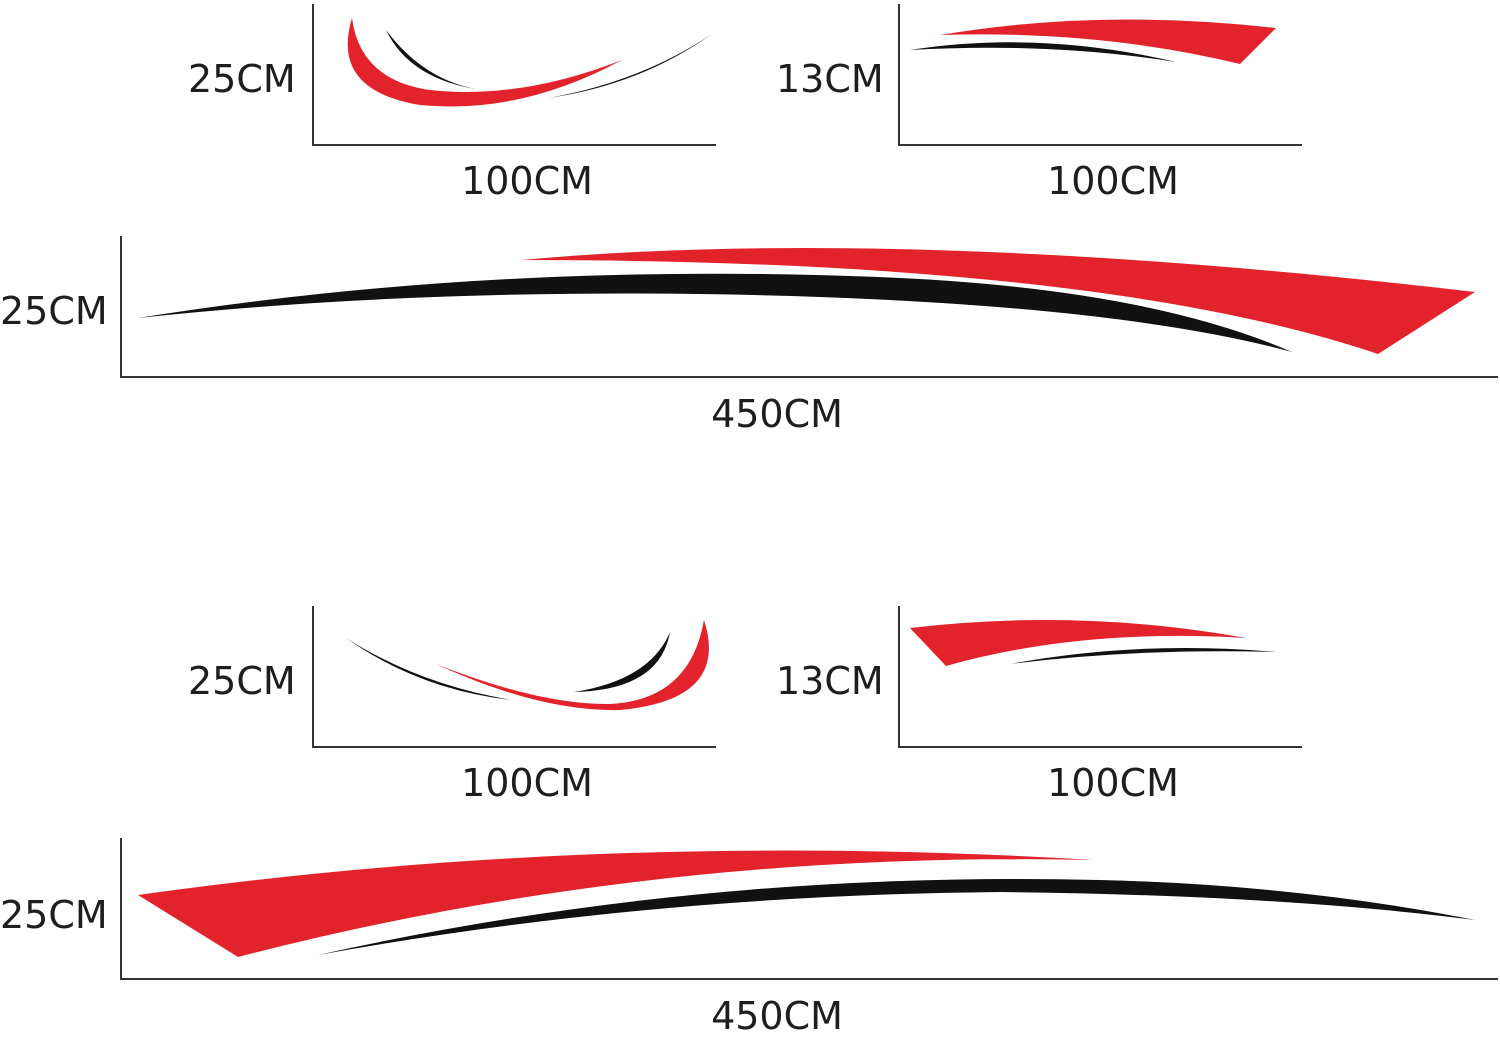 The image size is (1500, 1038). Describe the element at coordinates (715, 312) in the screenshot. I see `upper-long-black-stripe` at that location.